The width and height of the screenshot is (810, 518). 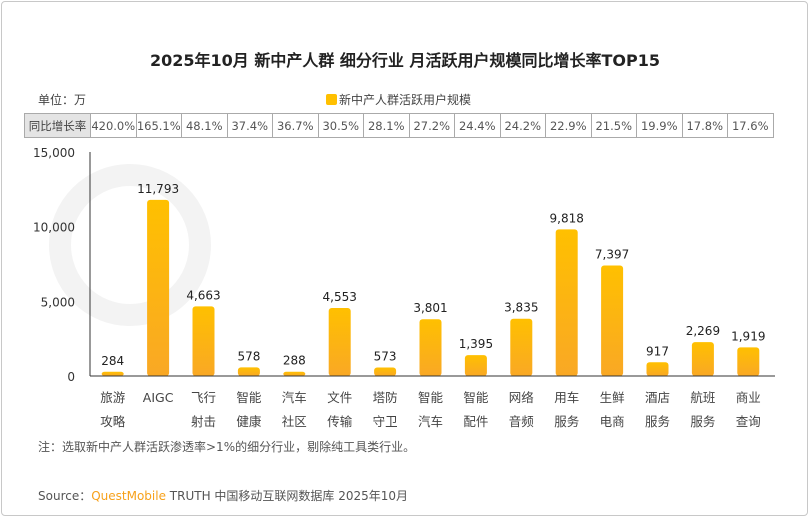 I want to click on x-tick-label: 生鲜, so click(x=612, y=397).